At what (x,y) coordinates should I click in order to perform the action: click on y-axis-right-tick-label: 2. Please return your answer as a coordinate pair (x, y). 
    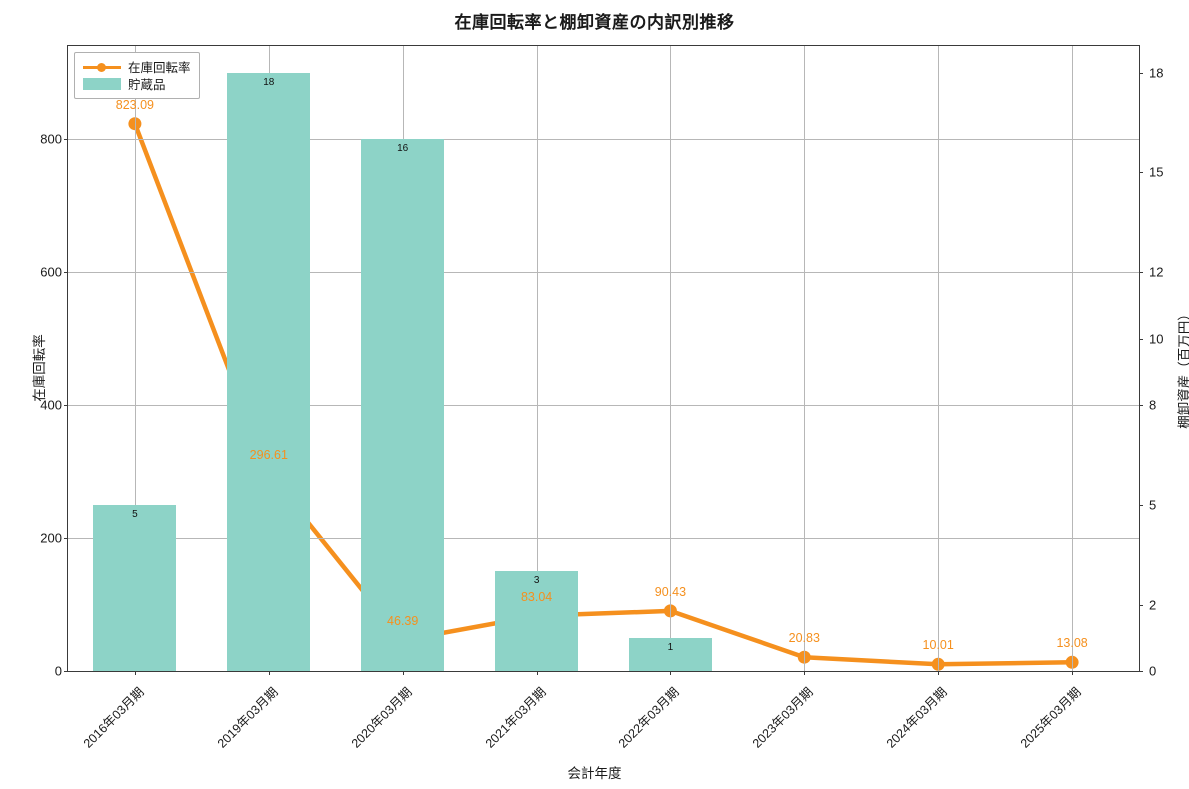
    Looking at the image, I should click on (1153, 604).